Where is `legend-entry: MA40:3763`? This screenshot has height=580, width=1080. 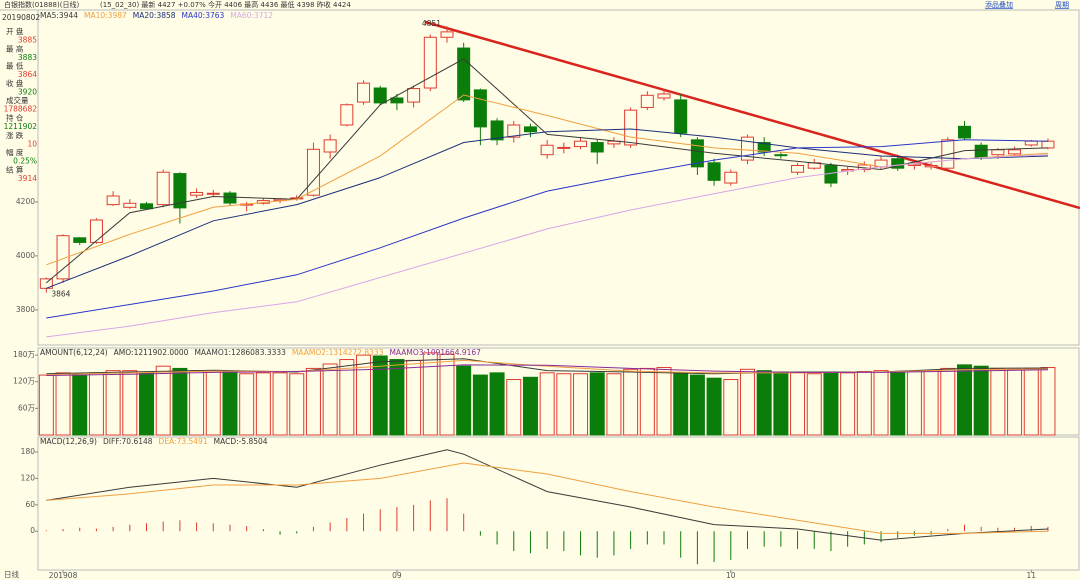 legend-entry: MA40:3763 is located at coordinates (203, 15).